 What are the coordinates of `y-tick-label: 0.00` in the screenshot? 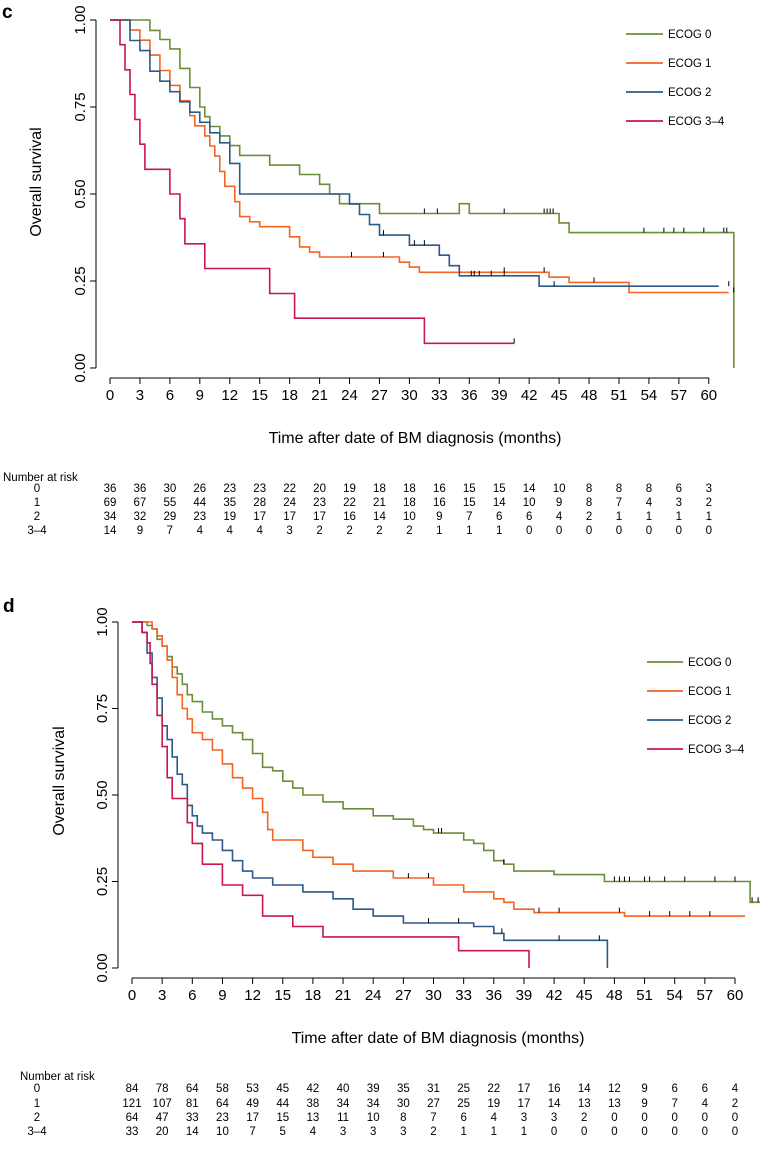 It's located at (102, 967).